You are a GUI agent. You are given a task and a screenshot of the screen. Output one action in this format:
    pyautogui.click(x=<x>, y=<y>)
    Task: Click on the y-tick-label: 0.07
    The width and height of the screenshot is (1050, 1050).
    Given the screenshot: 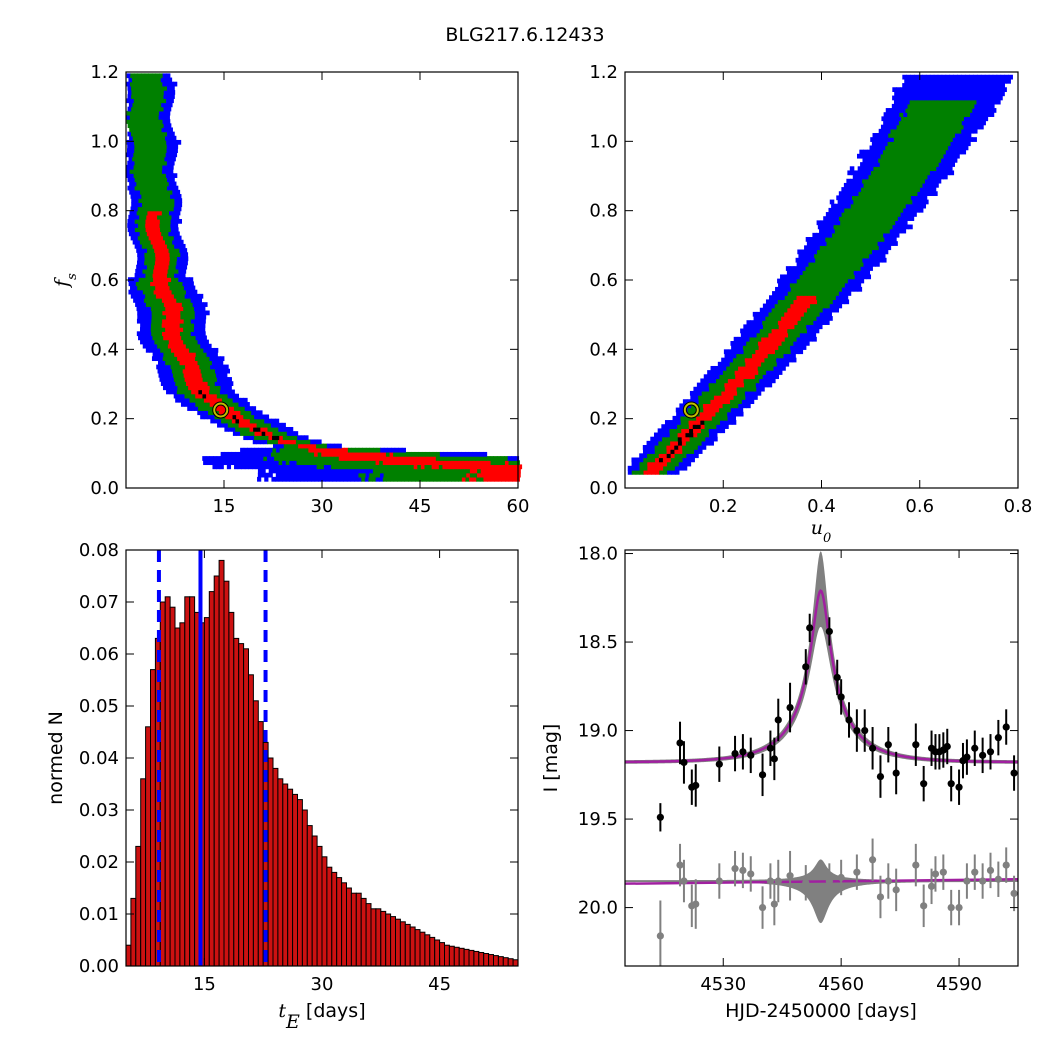 What is the action you would take?
    pyautogui.click(x=99, y=602)
    